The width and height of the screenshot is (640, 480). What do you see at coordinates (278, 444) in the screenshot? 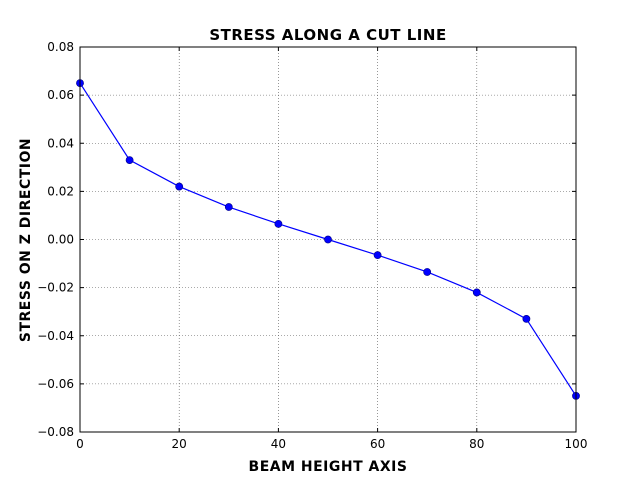
I see `x-tick-label: 40` at bounding box center [278, 444].